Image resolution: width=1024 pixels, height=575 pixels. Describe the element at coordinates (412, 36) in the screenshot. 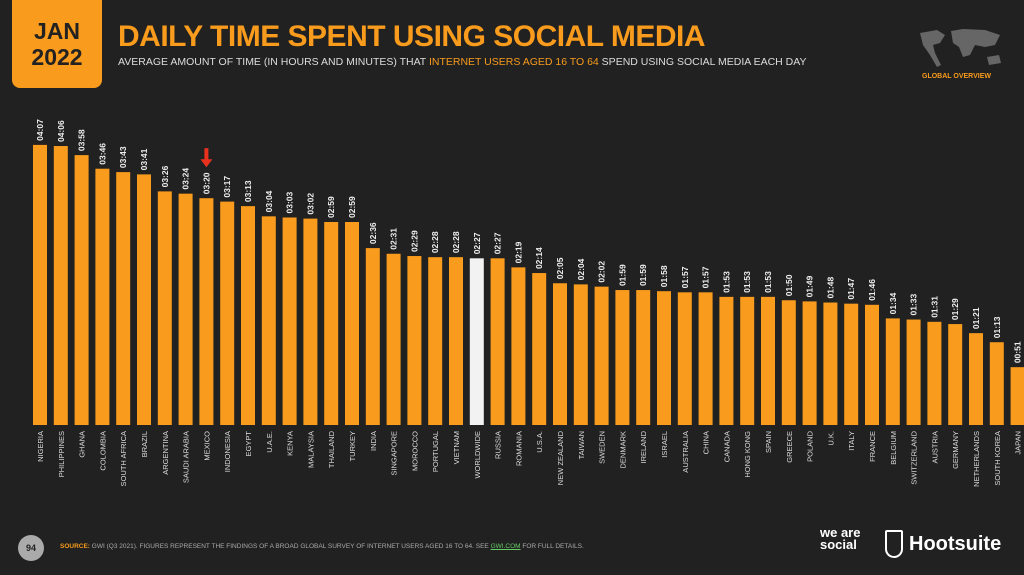

I see `chart-title: DAILY TIME SPENT USING SOCIAL MEDIA` at that location.